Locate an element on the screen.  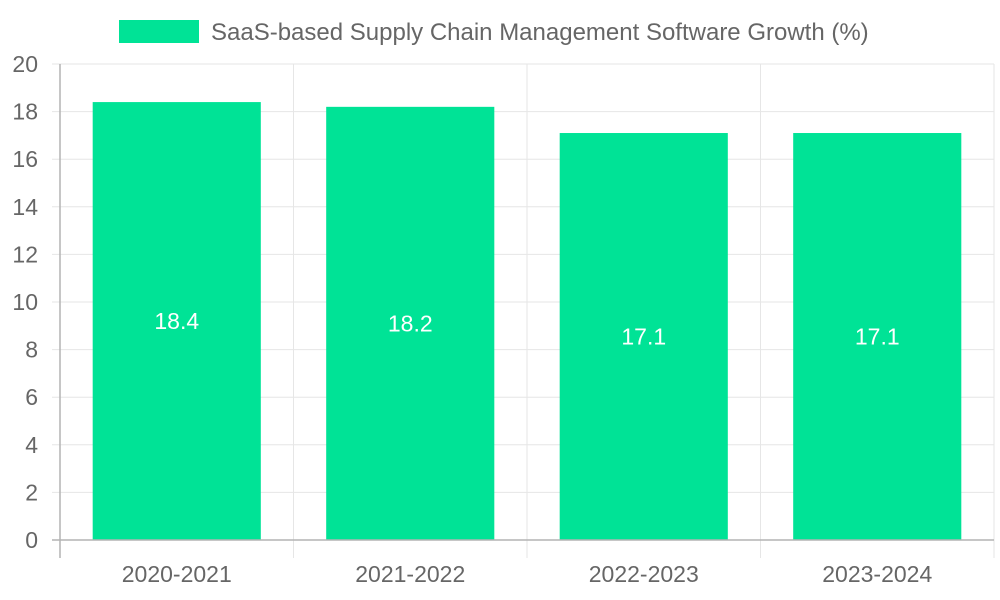
y-tick-label: 18 is located at coordinates (25, 112).